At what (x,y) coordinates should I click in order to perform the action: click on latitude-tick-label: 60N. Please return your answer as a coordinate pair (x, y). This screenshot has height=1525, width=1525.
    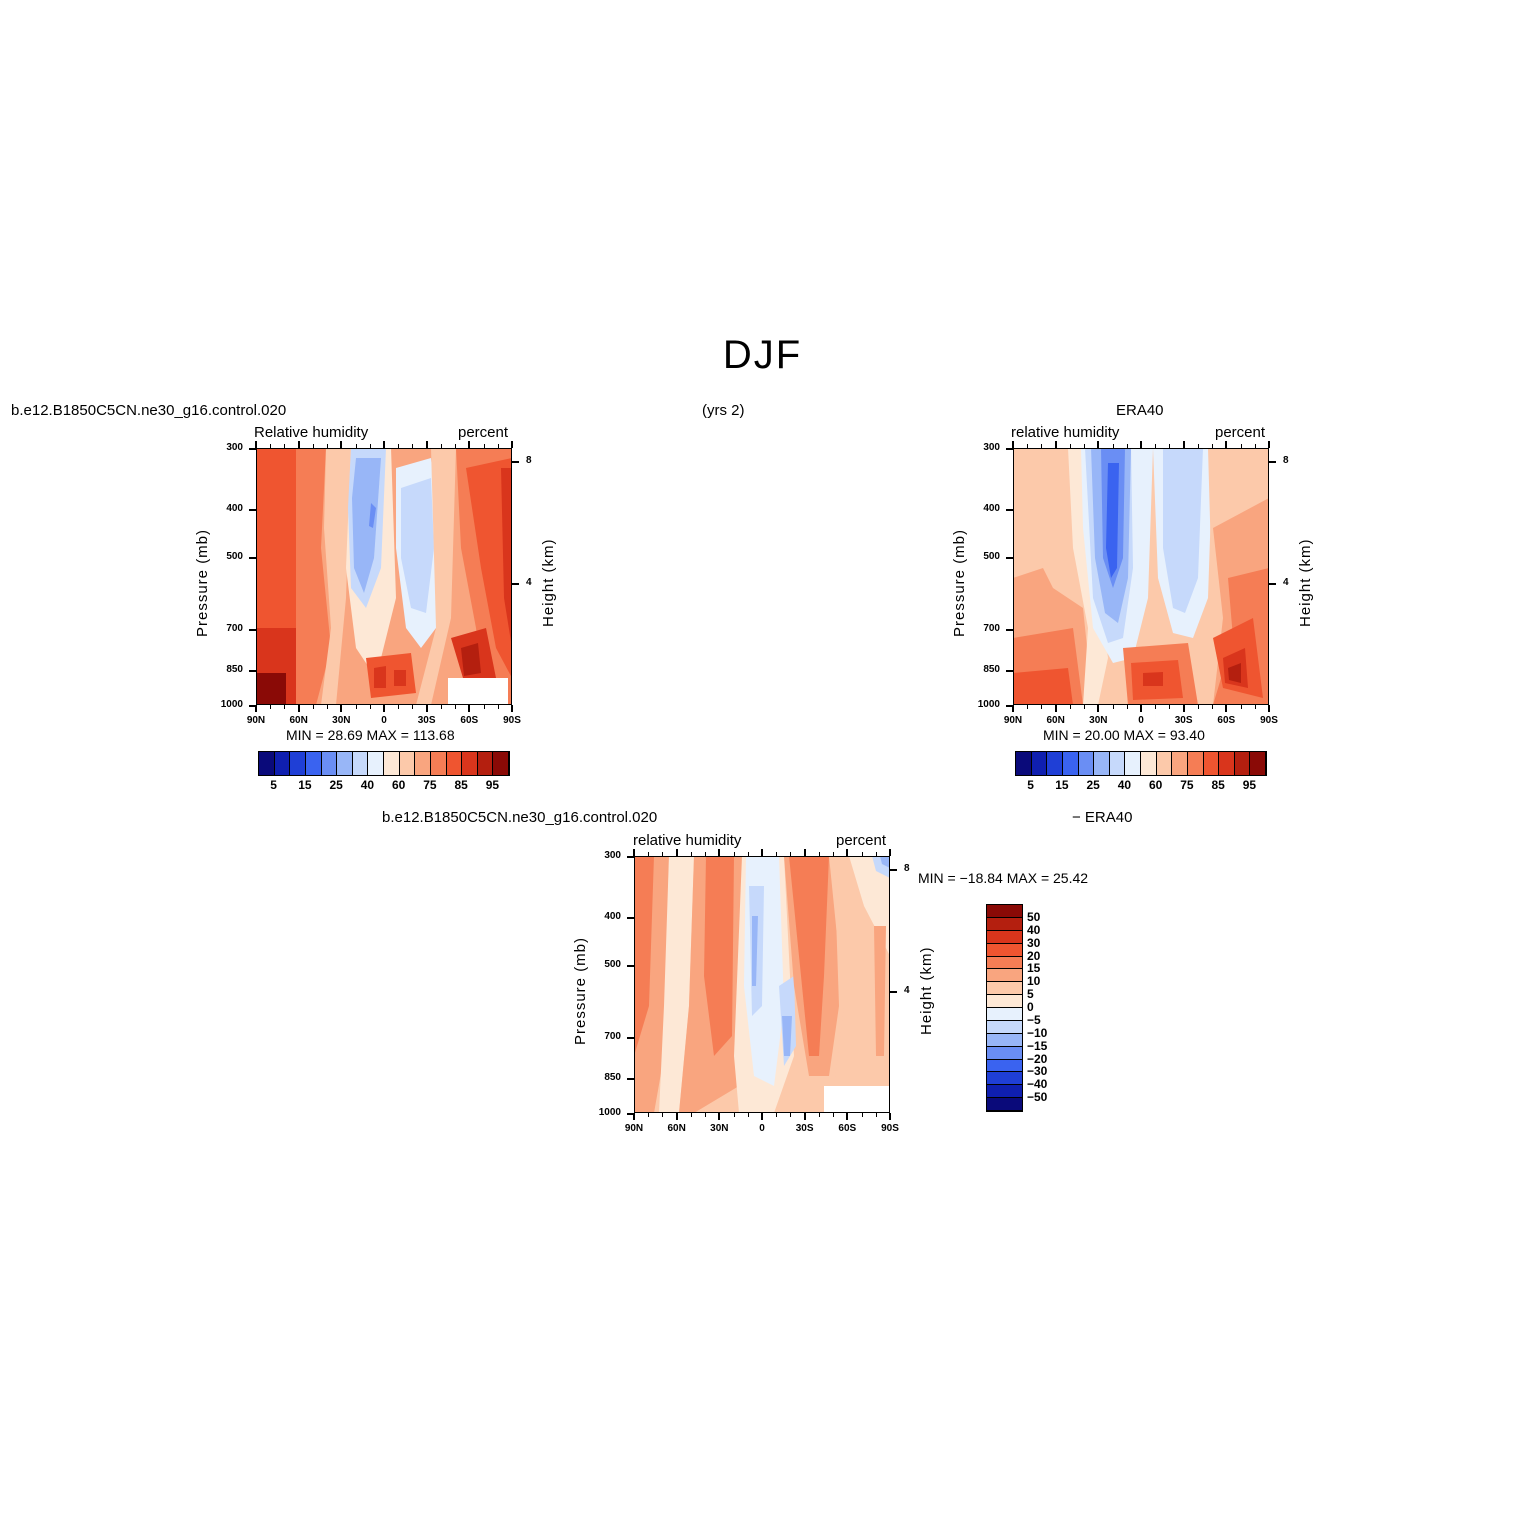
    Looking at the image, I should click on (298, 720).